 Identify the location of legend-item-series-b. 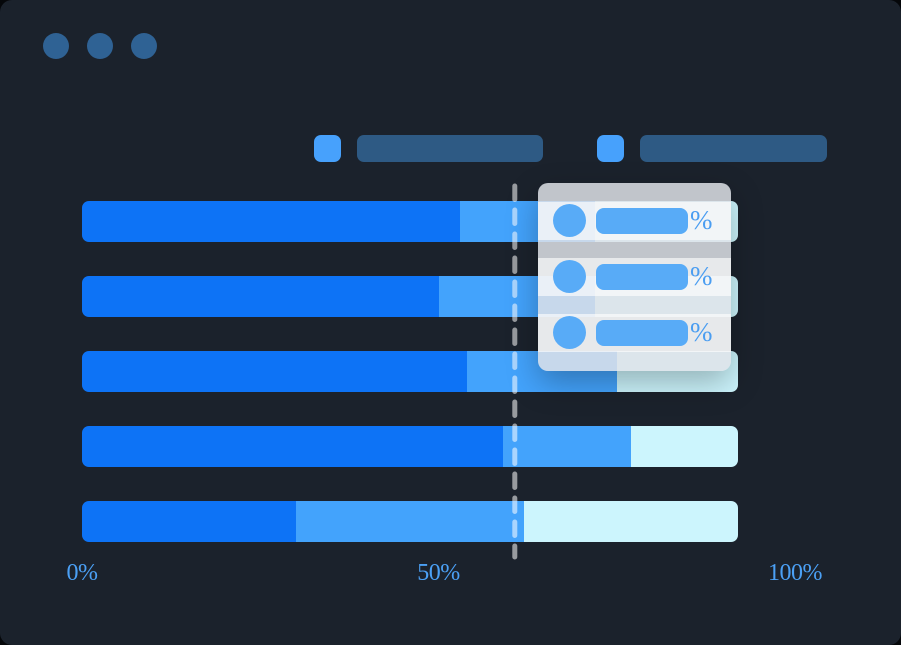
(712, 148).